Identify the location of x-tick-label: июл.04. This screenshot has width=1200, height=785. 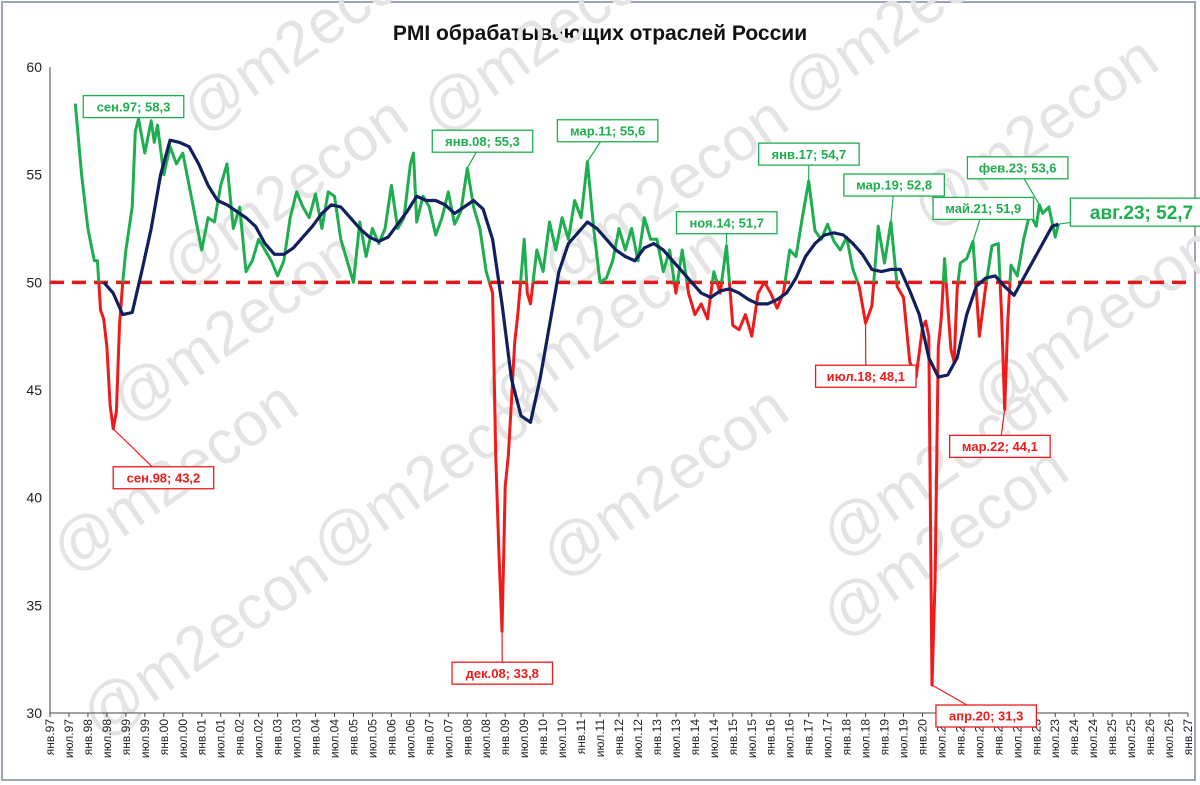
(335, 738).